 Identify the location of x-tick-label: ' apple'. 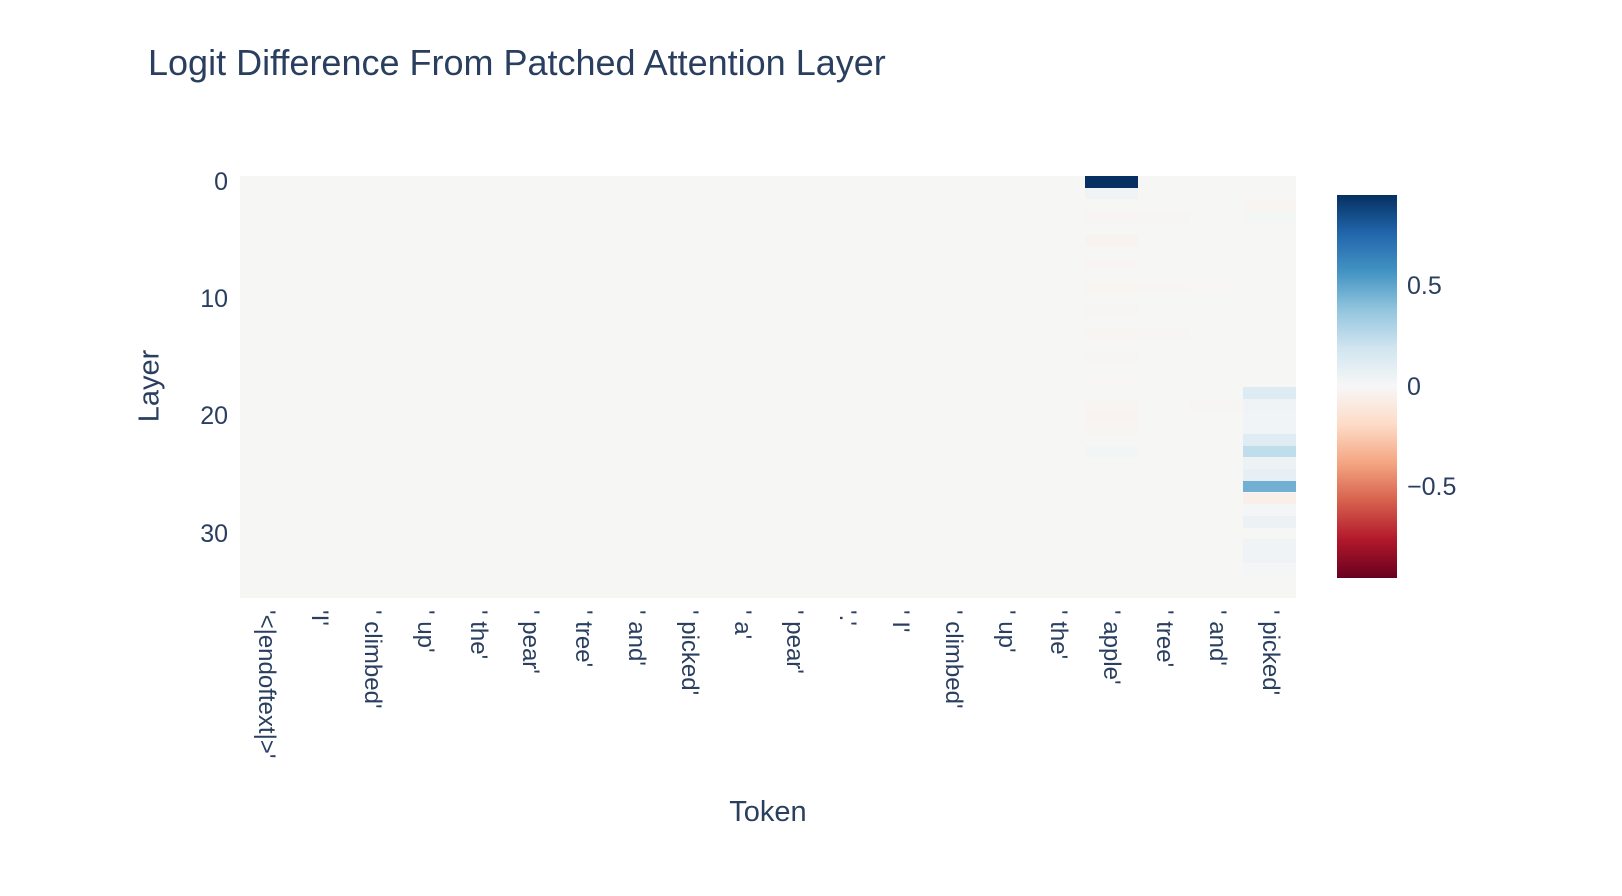
(1112, 647).